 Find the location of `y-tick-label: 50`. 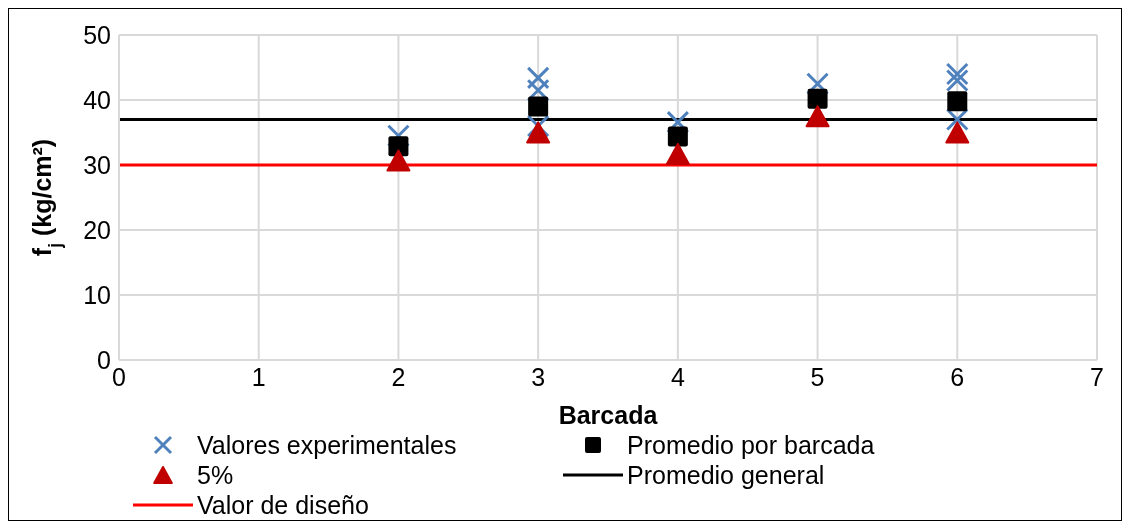

y-tick-label: 50 is located at coordinates (97, 34).